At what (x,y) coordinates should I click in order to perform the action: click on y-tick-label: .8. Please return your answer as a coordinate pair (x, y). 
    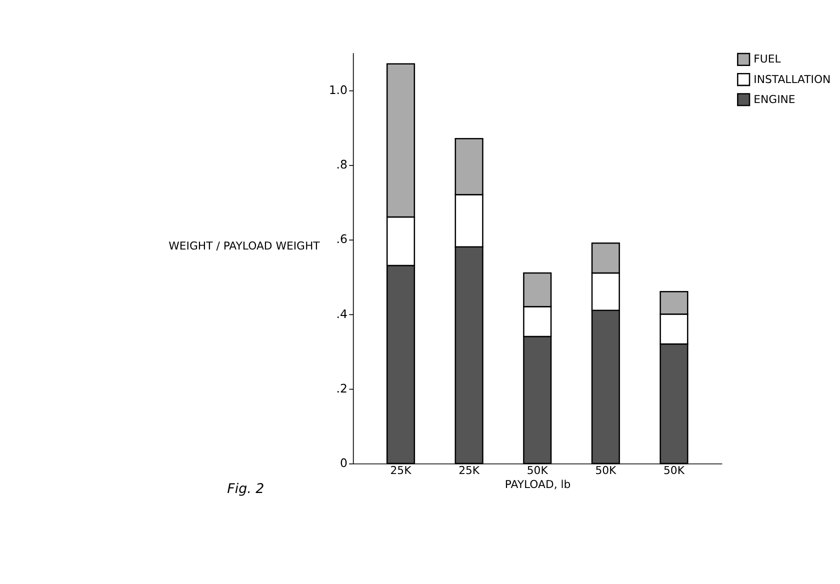
    Looking at the image, I should click on (342, 164).